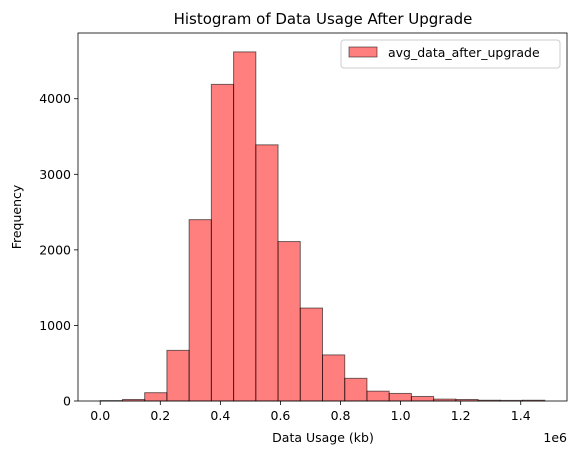  Describe the element at coordinates (220, 415) in the screenshot. I see `x-tick-label: 0.4` at that location.